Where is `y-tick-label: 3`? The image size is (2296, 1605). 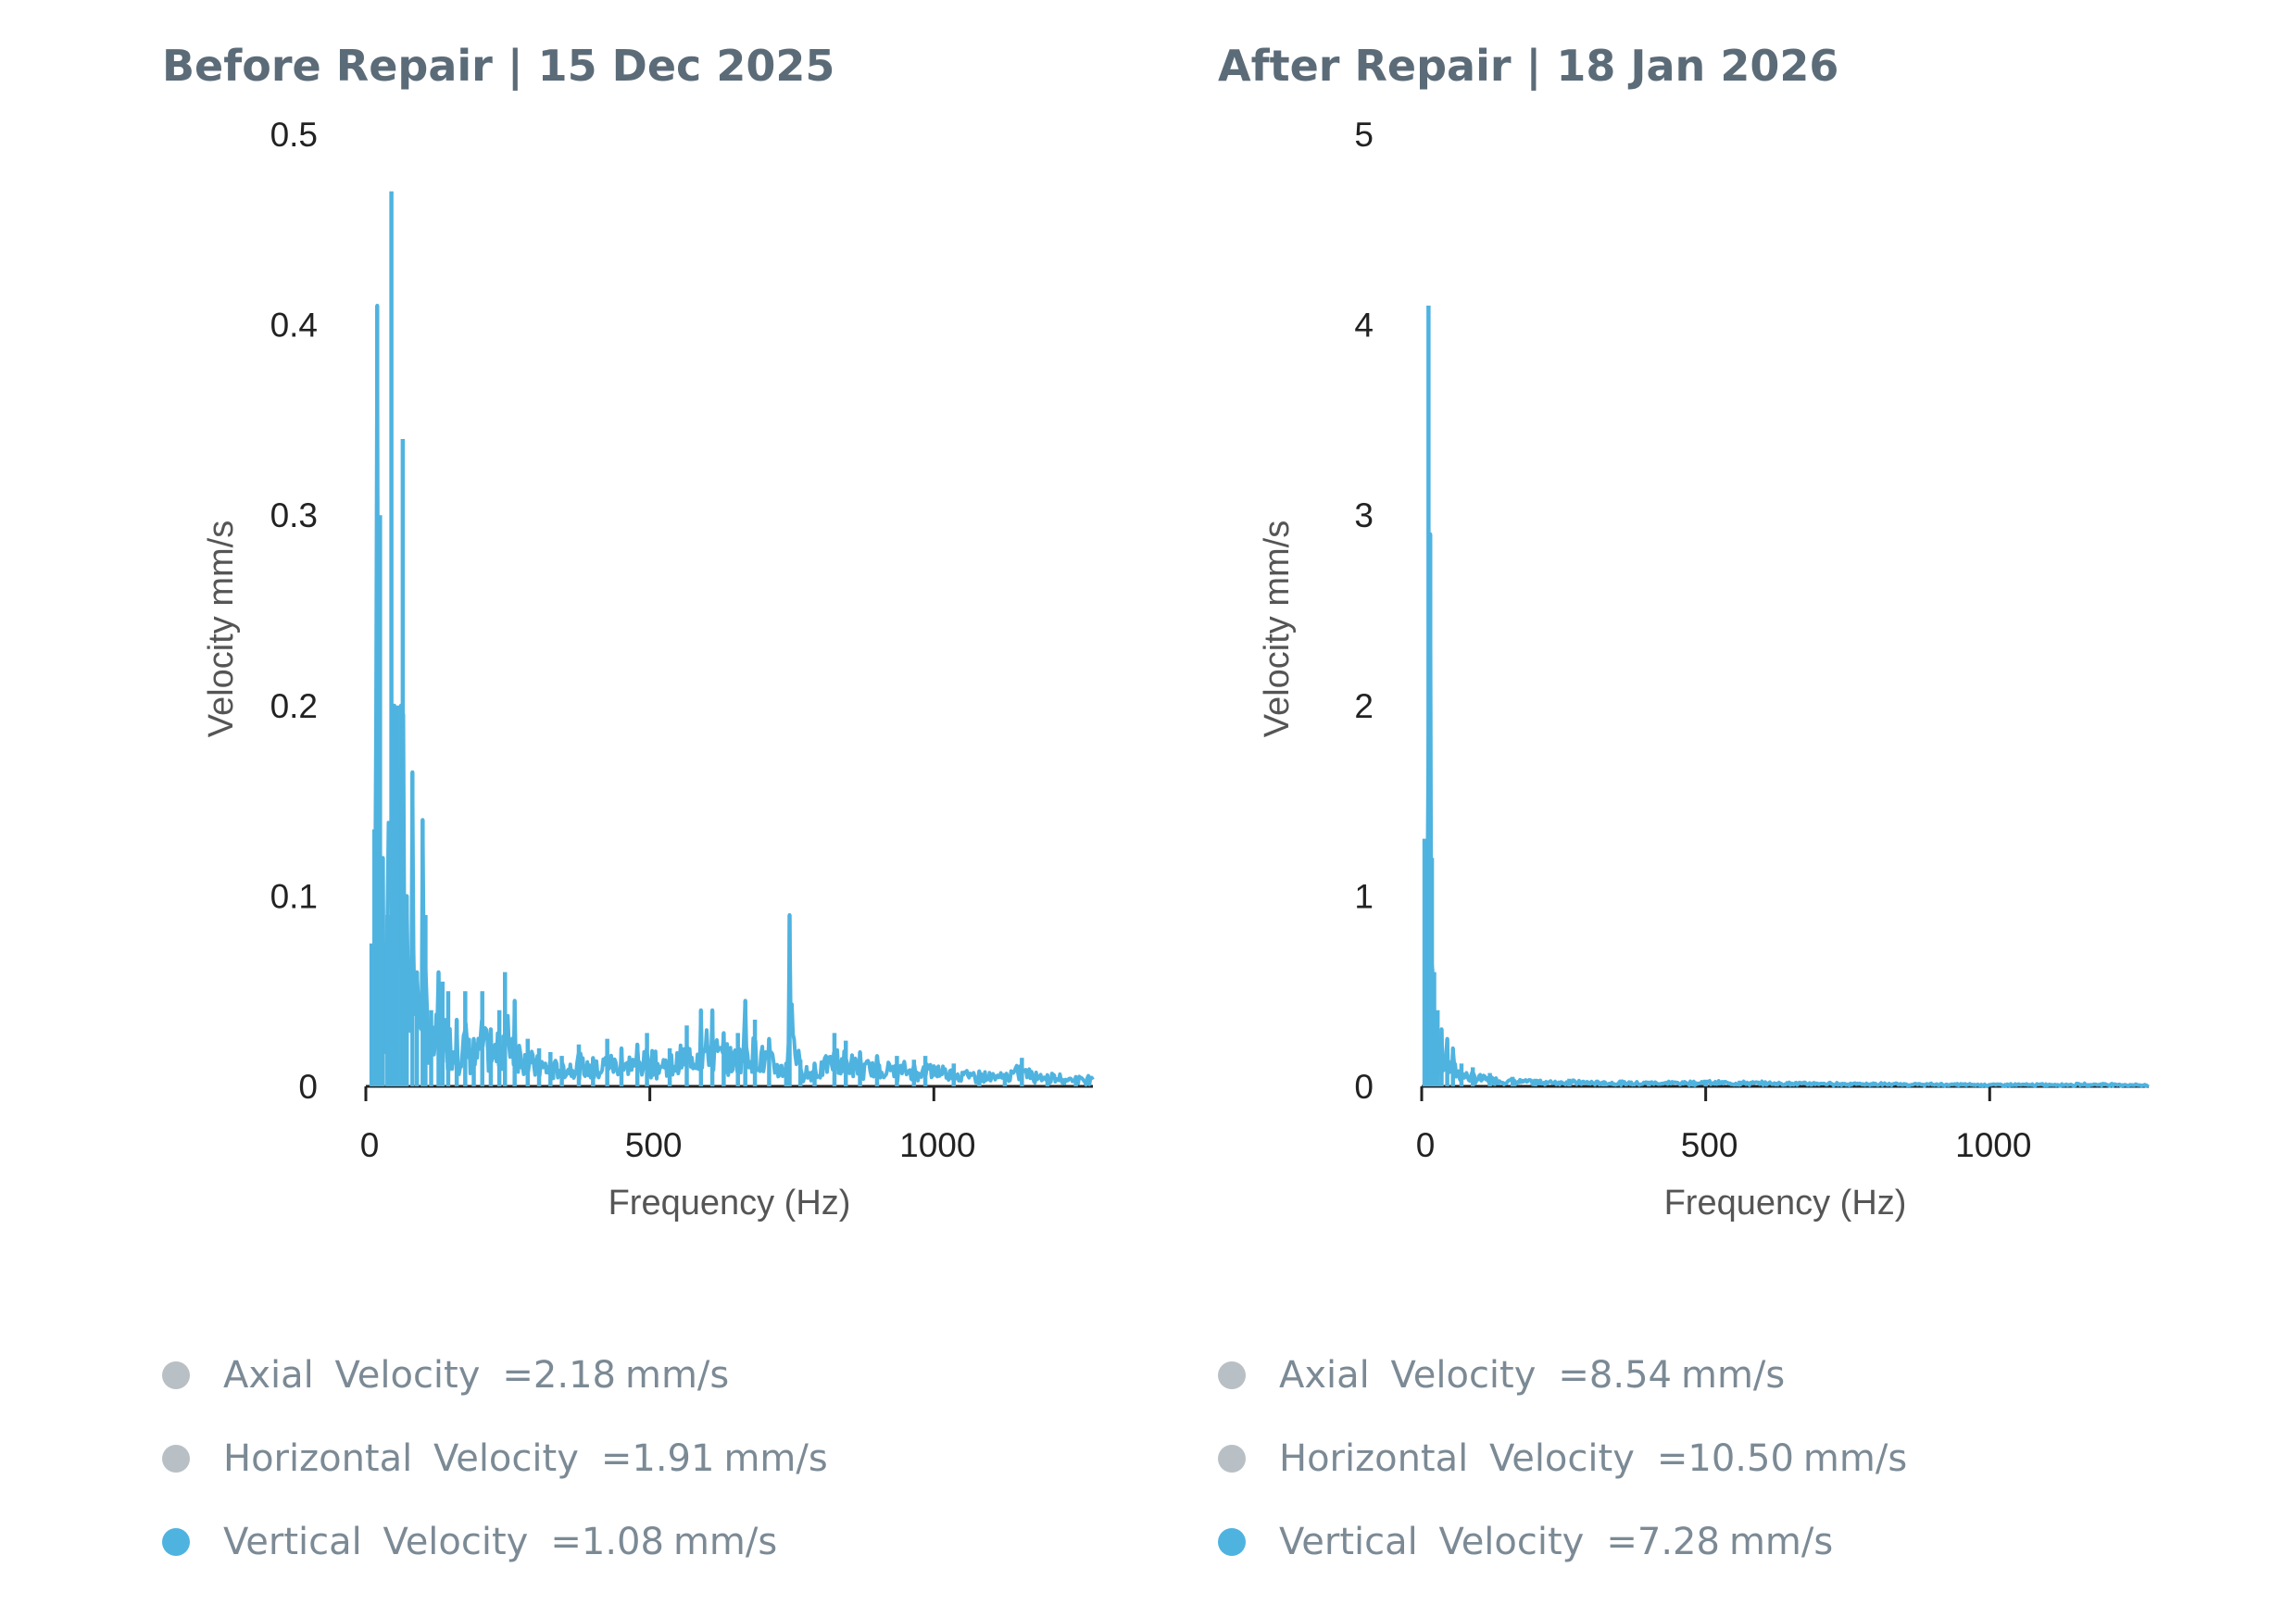
y-tick-label: 3 is located at coordinates (1364, 515).